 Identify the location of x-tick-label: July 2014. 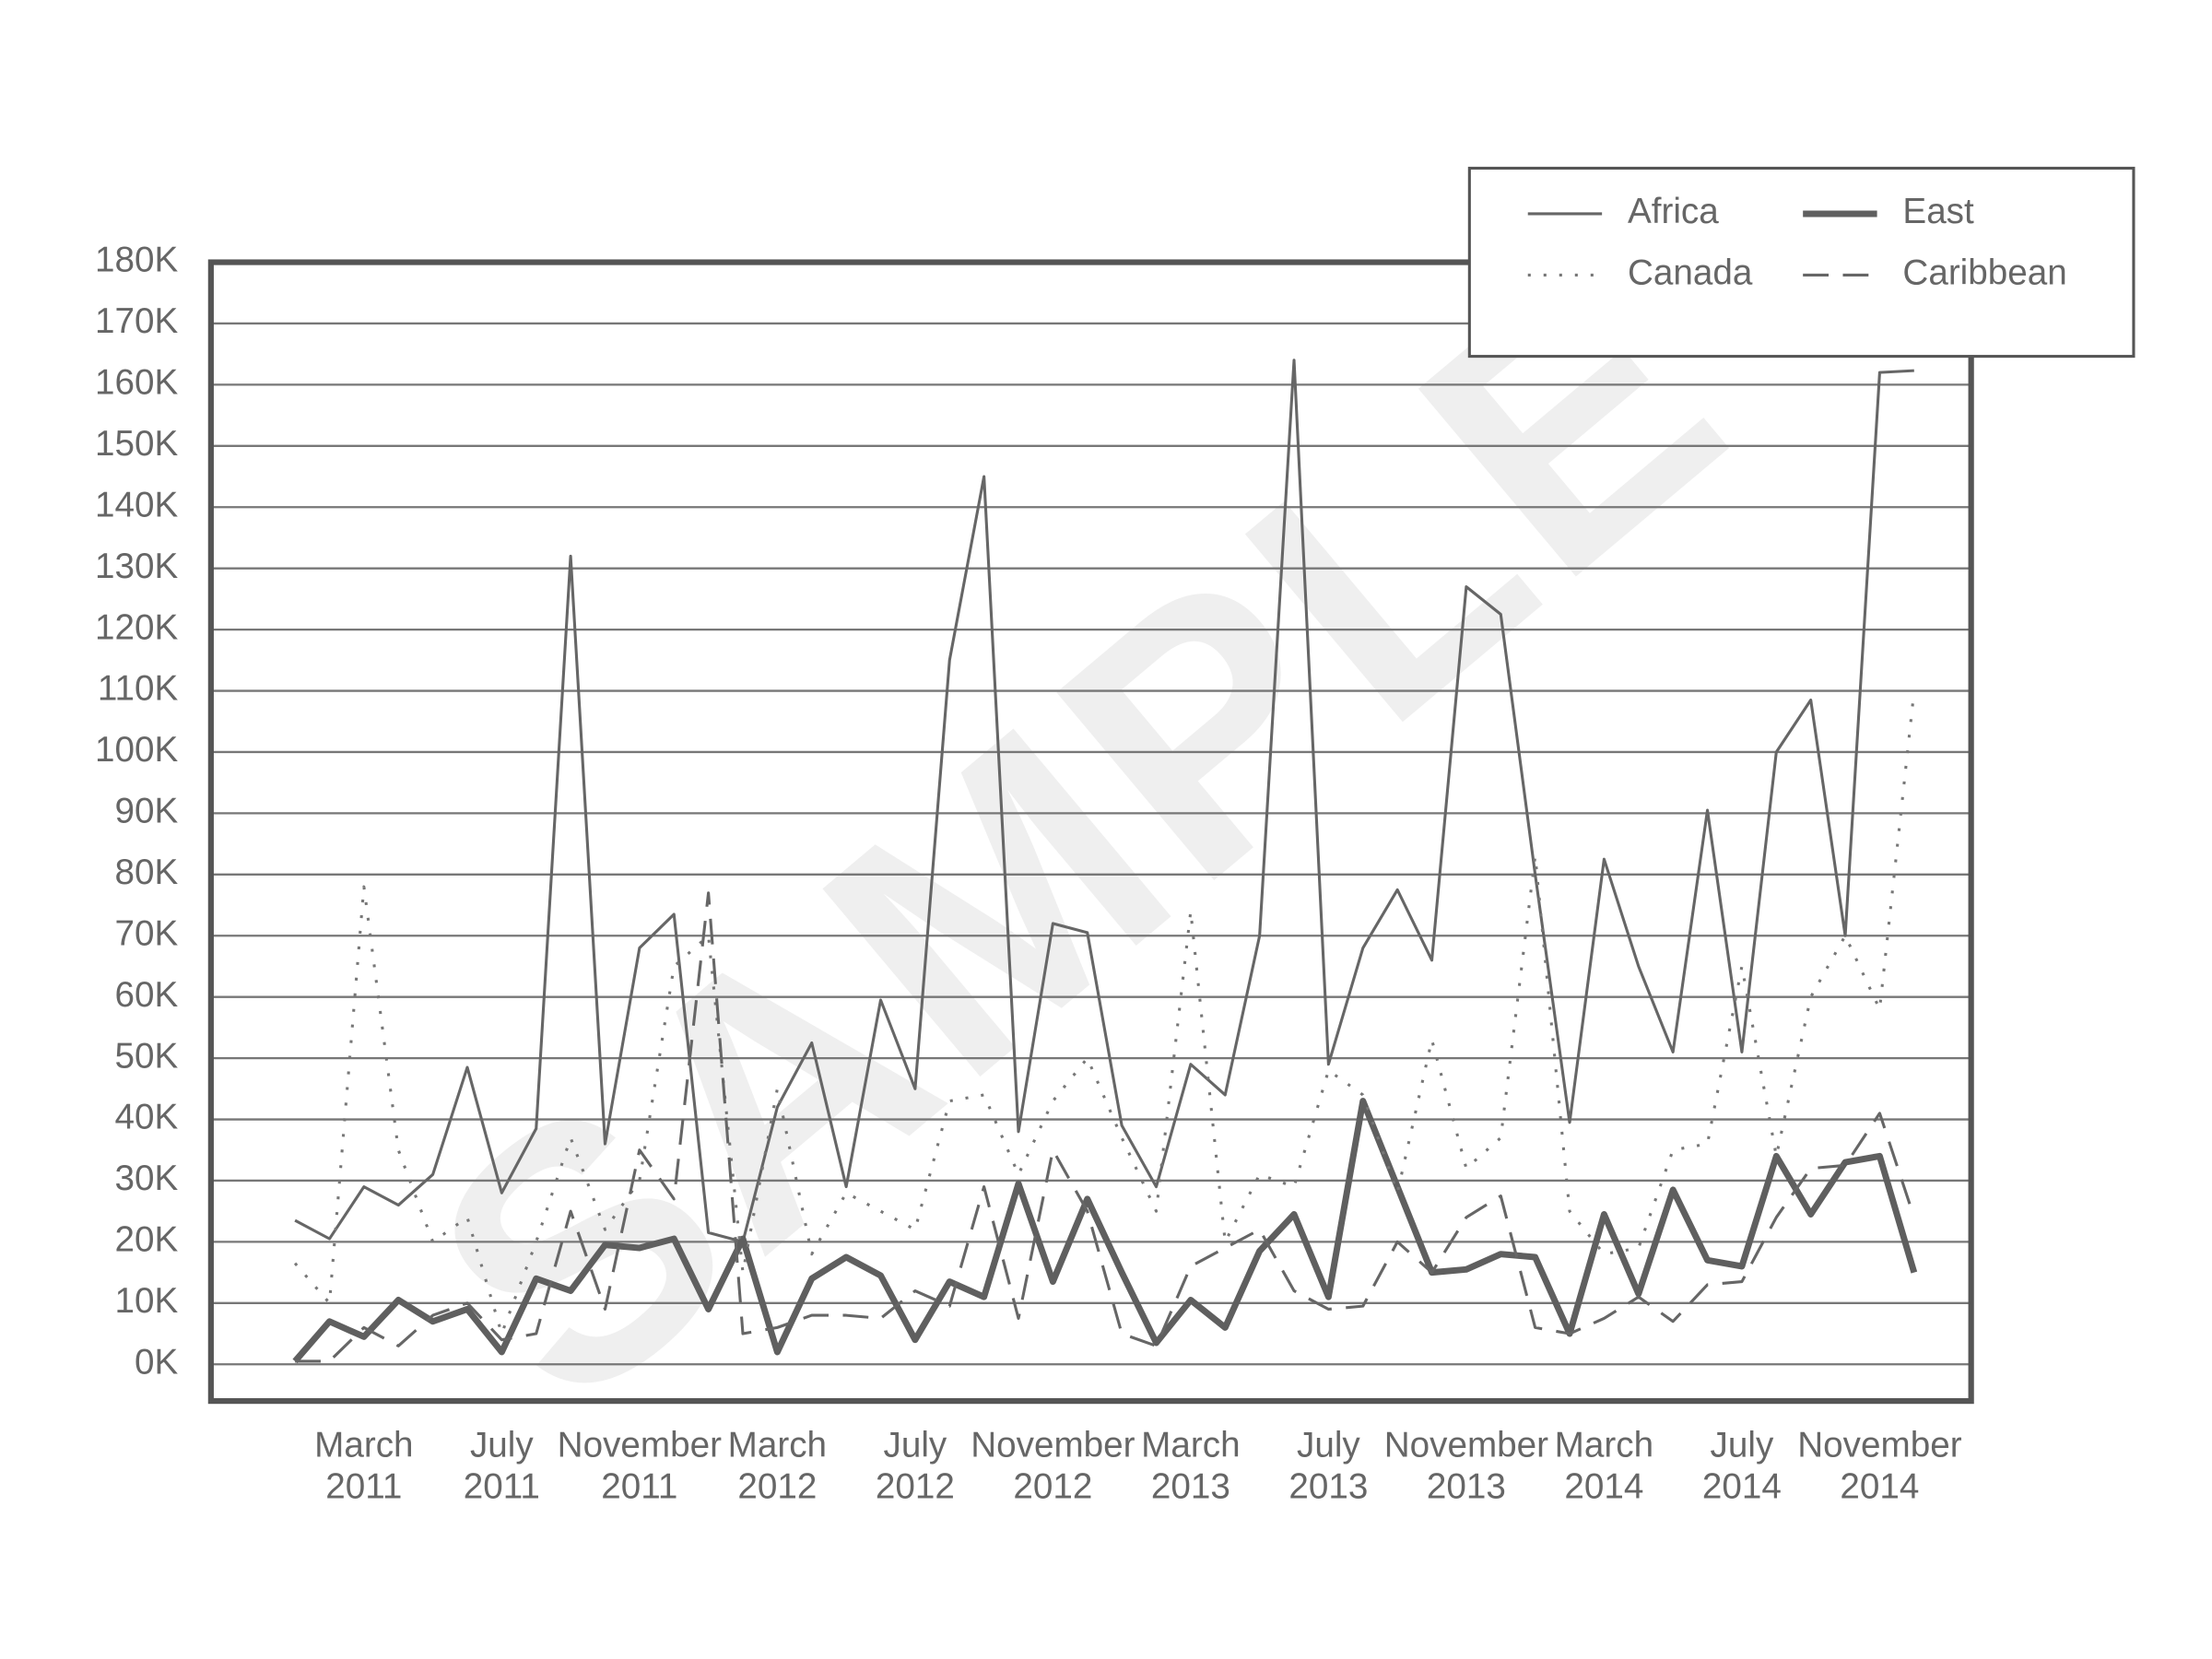
(1741, 1466).